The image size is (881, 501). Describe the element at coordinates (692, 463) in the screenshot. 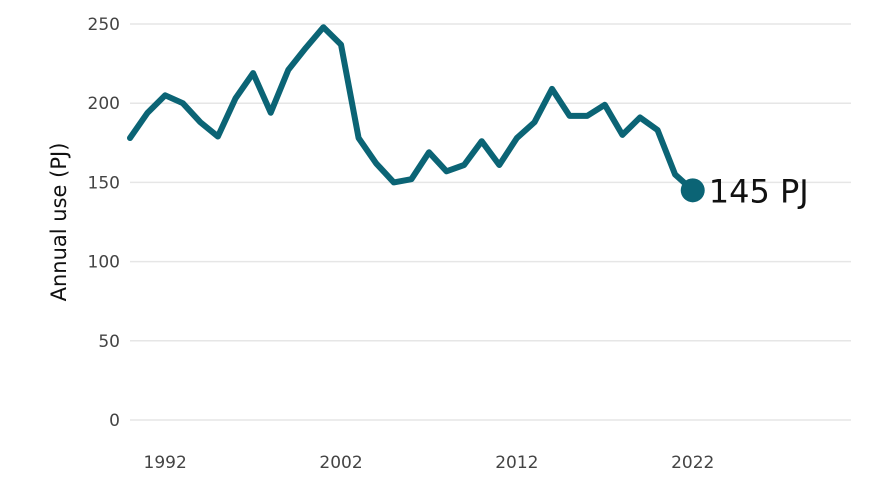

I see `x-tick-label-2022: 2022` at that location.